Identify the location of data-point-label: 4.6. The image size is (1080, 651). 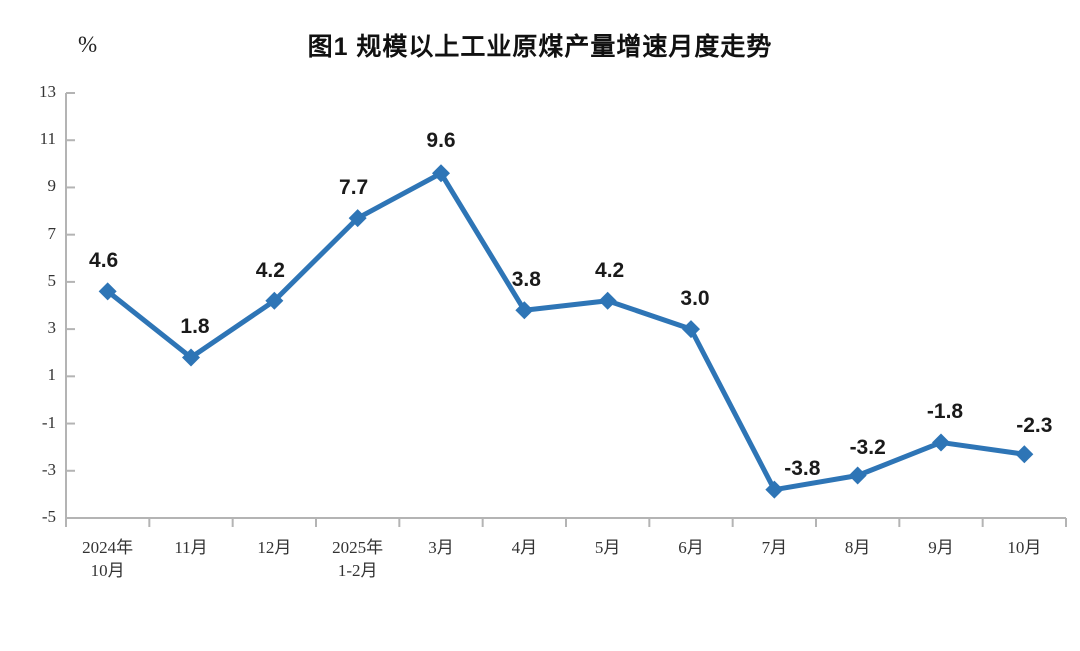
(104, 261).